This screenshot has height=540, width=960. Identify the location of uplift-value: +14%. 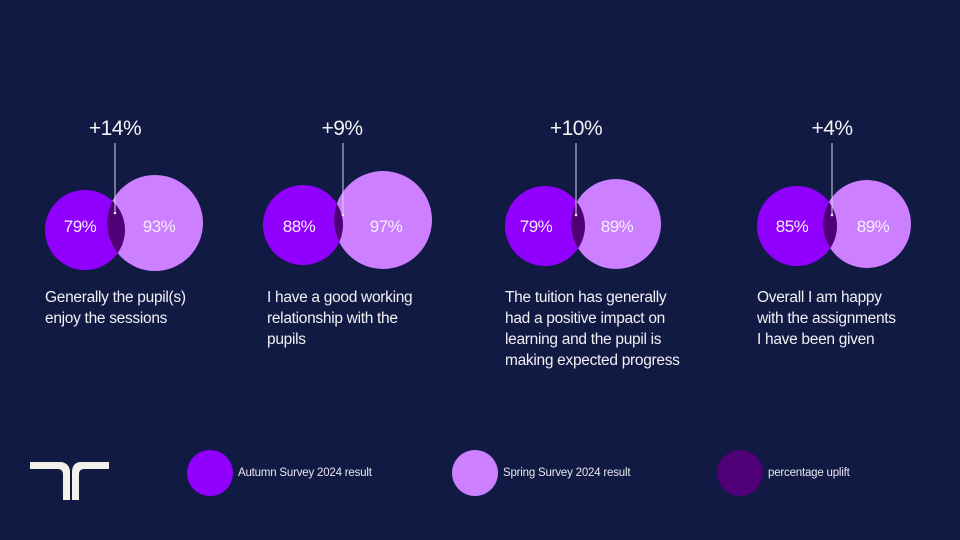
(115, 128).